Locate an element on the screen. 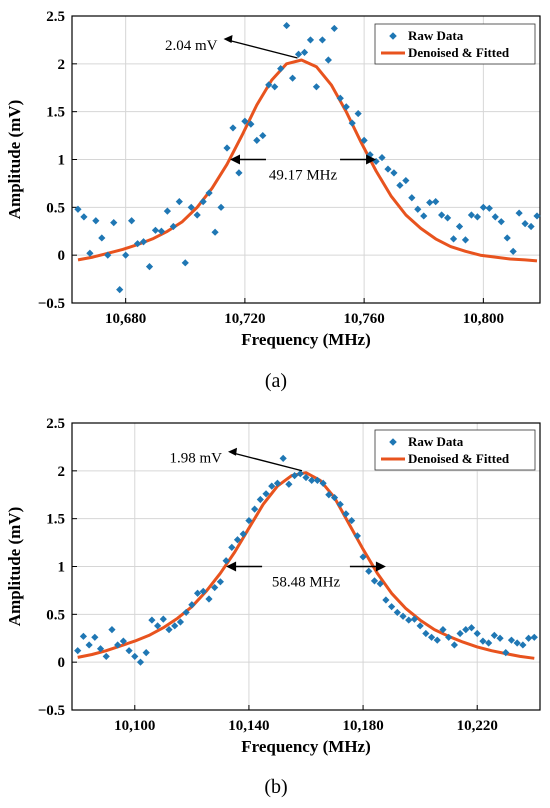  x-tick-label: 10,180 is located at coordinates (362, 726).